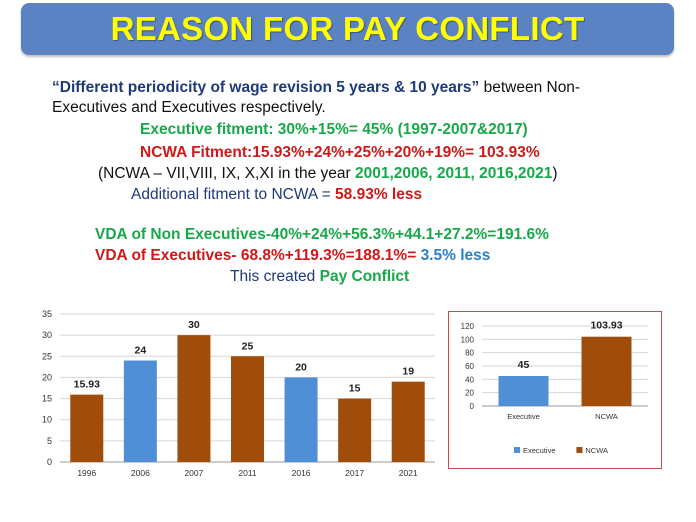  Describe the element at coordinates (86, 473) in the screenshot. I see `chart1-x-tick-label: 1996` at that location.